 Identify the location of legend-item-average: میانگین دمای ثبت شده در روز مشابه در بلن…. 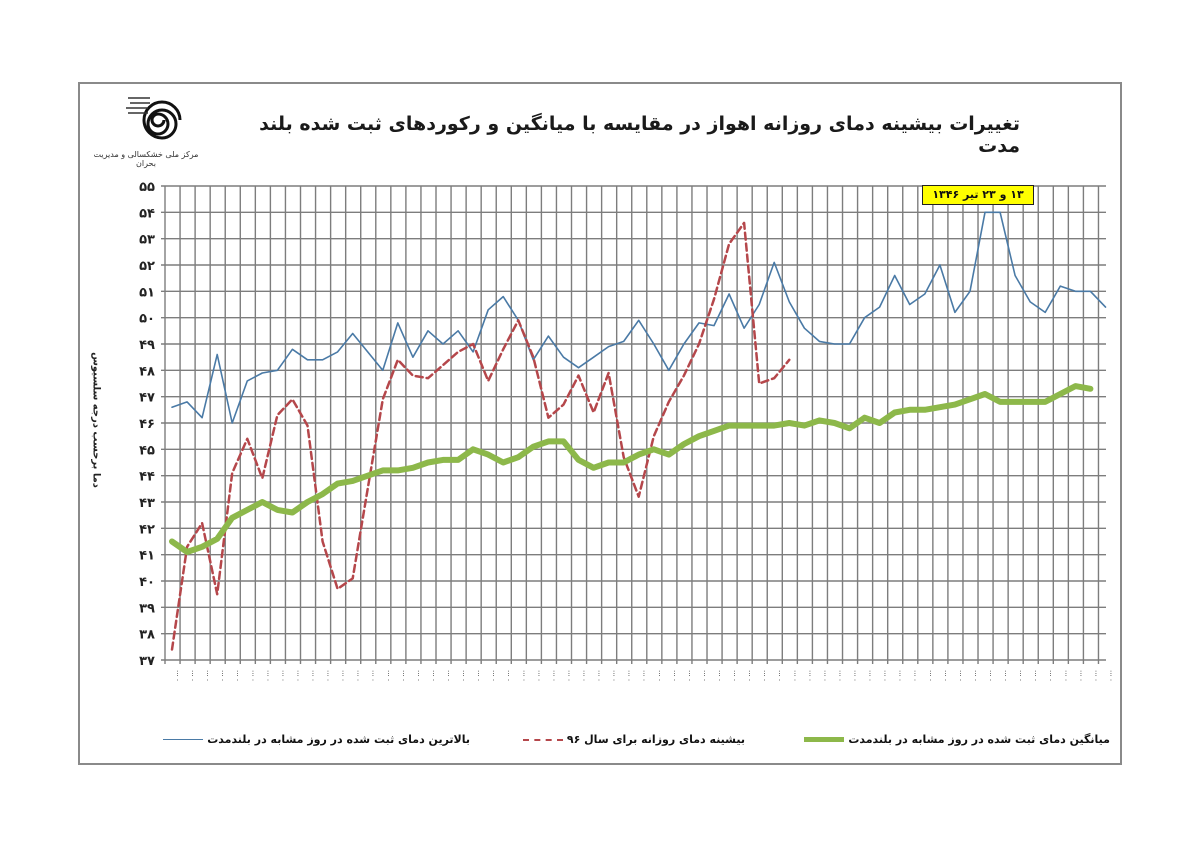
(957, 739).